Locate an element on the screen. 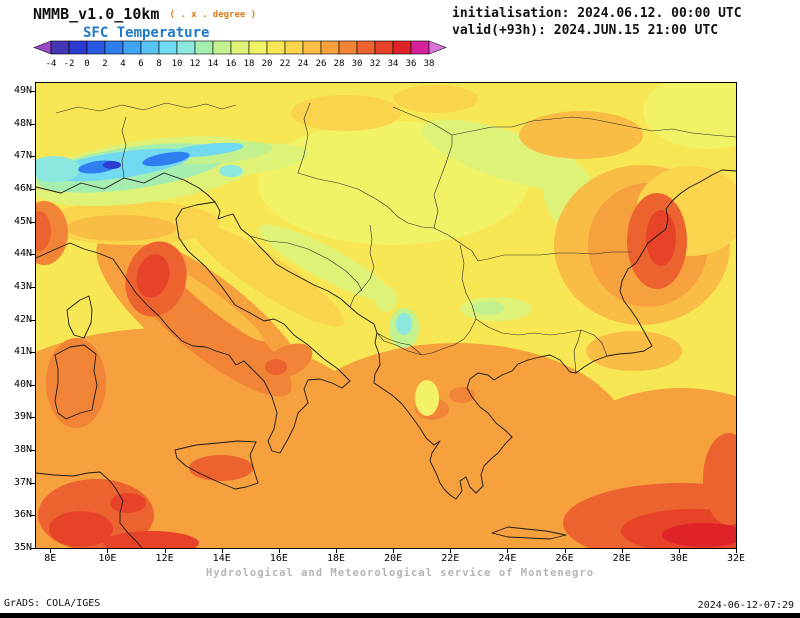 The width and height of the screenshot is (800, 618). colorbar-tick-label: 20 is located at coordinates (267, 64).